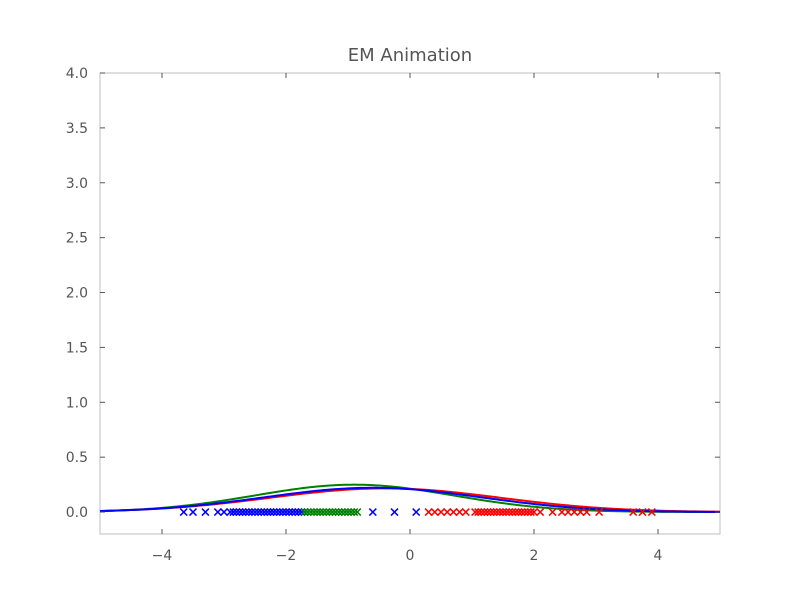 Image resolution: width=800 pixels, height=600 pixels. I want to click on y-tick-label: 2.5, so click(77, 239).